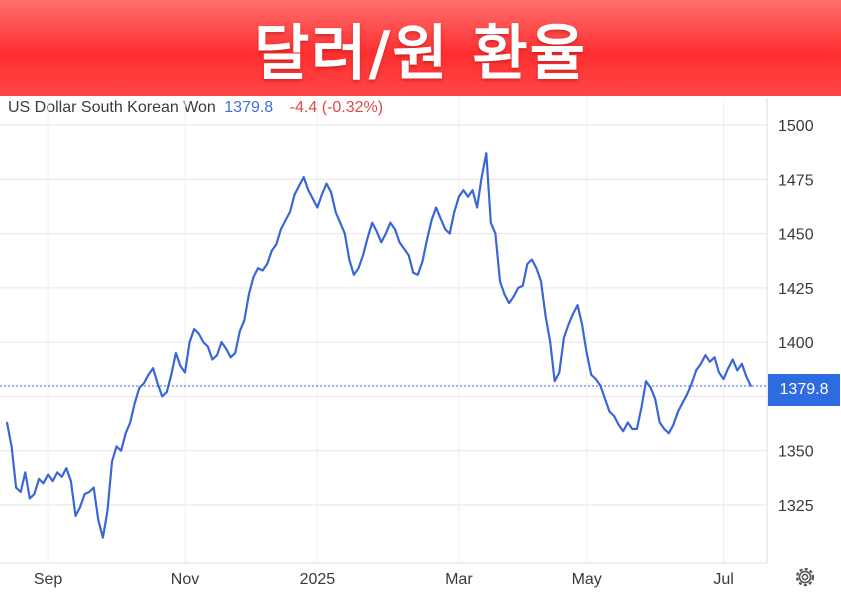  Describe the element at coordinates (804, 389) in the screenshot. I see `last-price-label: 1379.8` at that location.